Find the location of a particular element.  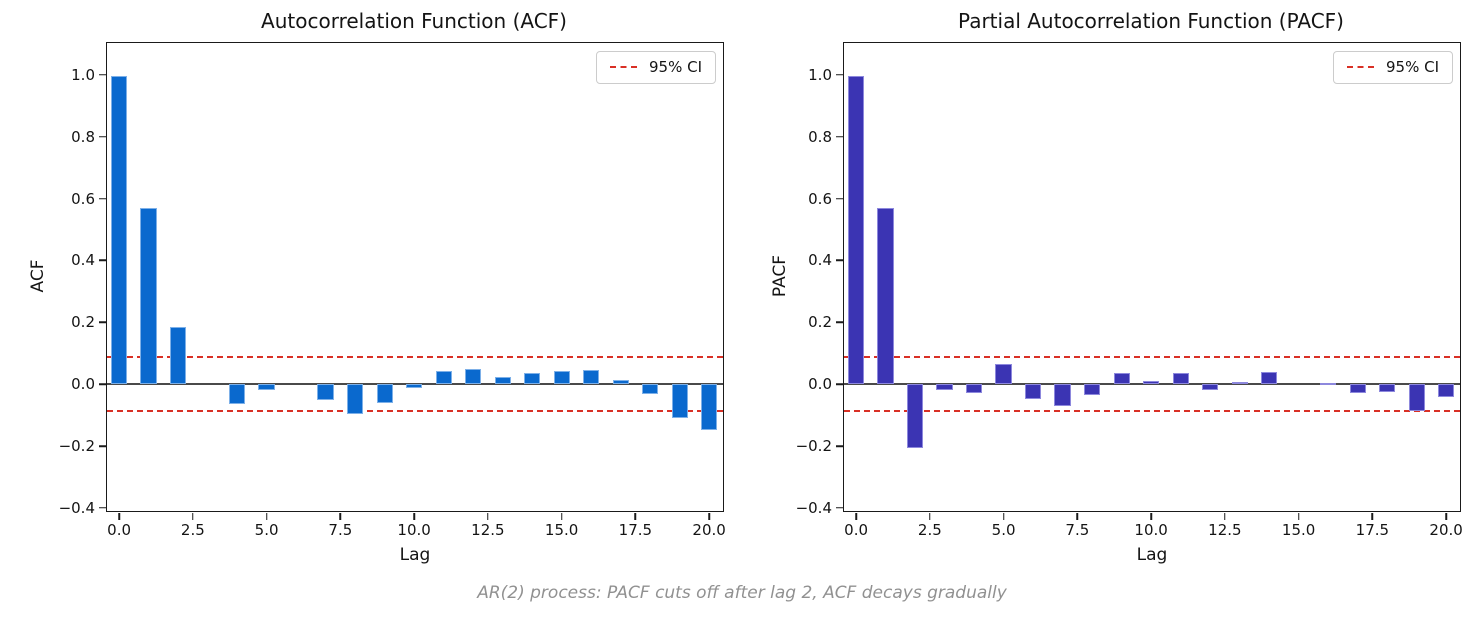

x-tick-label: 20.0 is located at coordinates (1446, 530).